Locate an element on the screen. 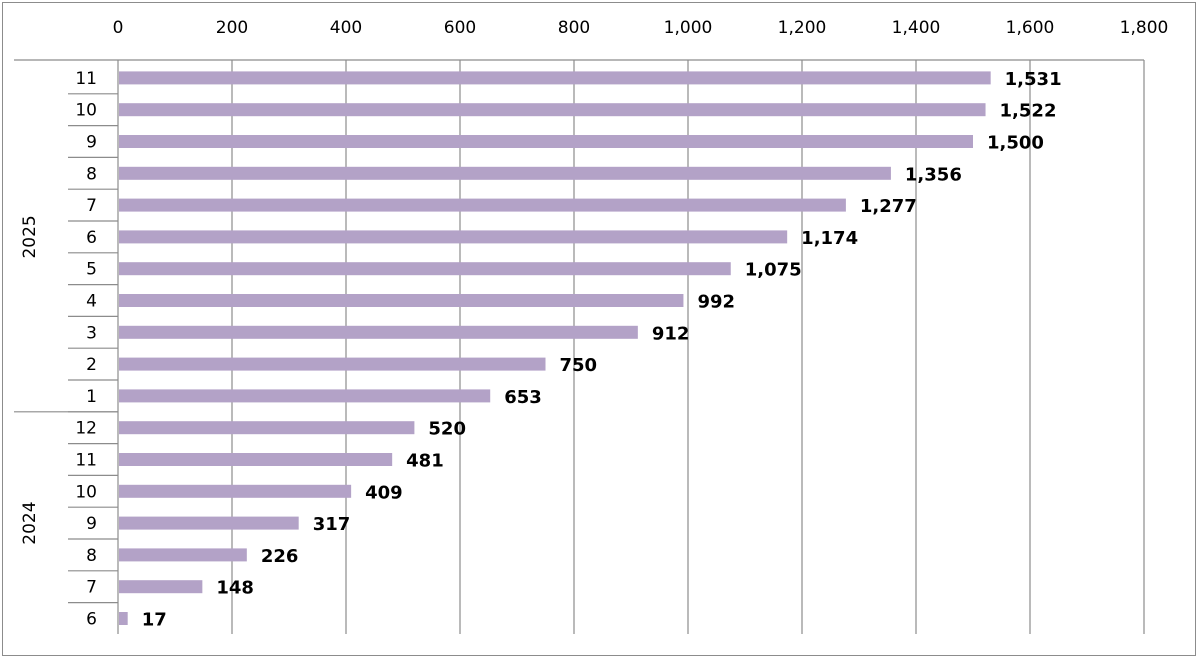  data-label: 148 is located at coordinates (235, 588).